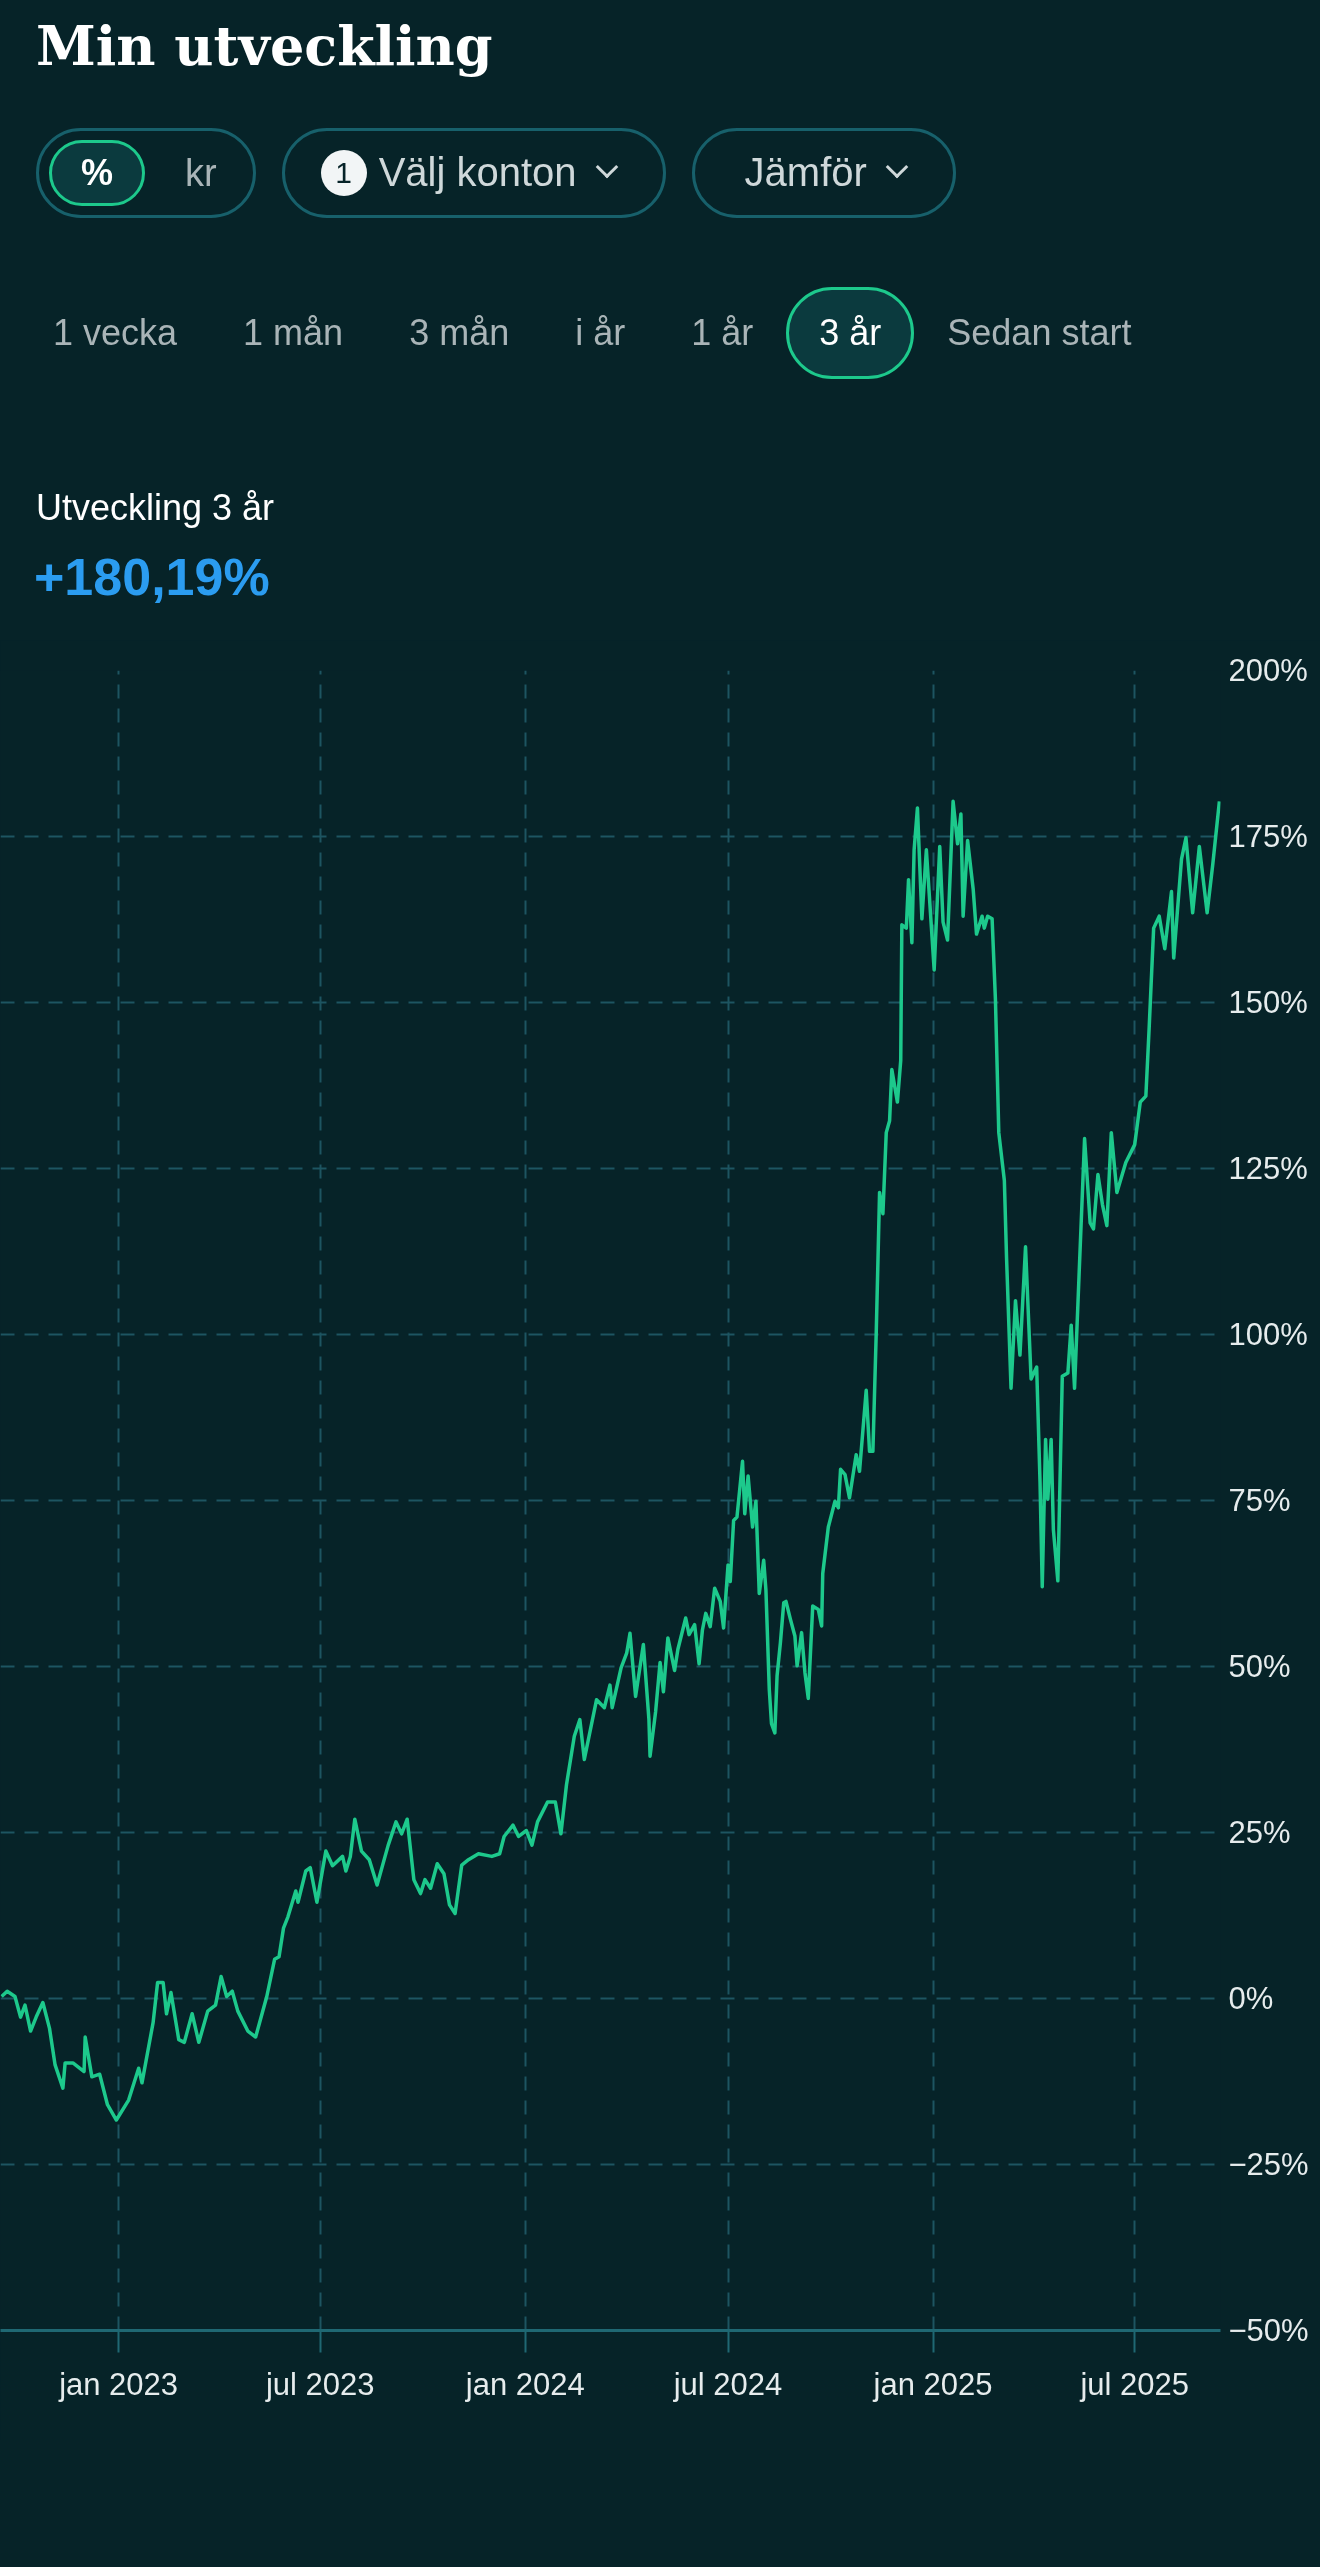 This screenshot has width=1320, height=2567. Describe the element at coordinates (1268, 836) in the screenshot. I see `y-tick-label: 175%` at that location.